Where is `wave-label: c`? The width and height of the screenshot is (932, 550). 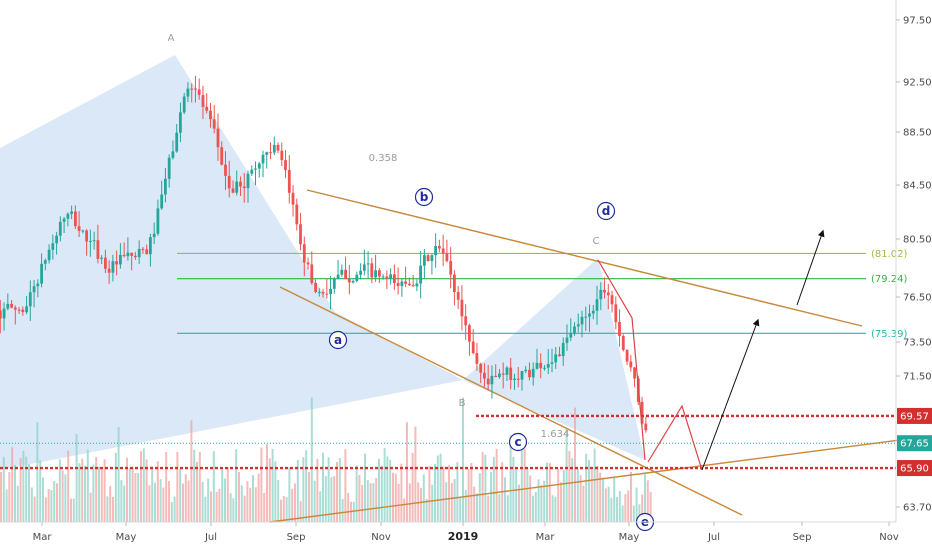
wave-label: c is located at coordinates (517, 442).